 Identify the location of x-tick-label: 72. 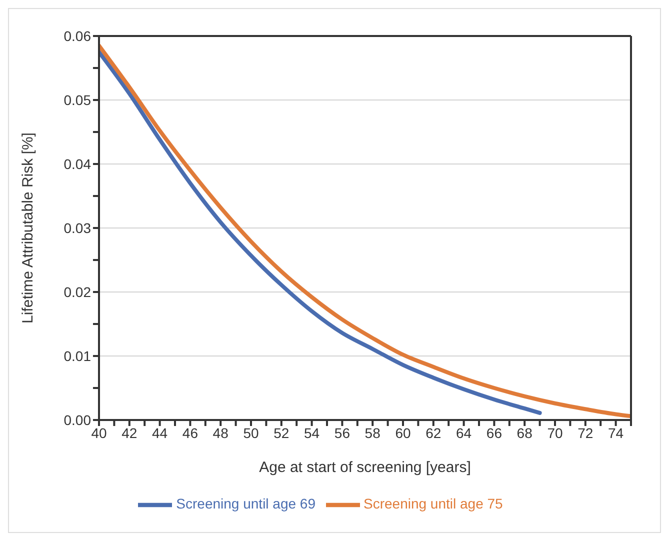
(586, 432).